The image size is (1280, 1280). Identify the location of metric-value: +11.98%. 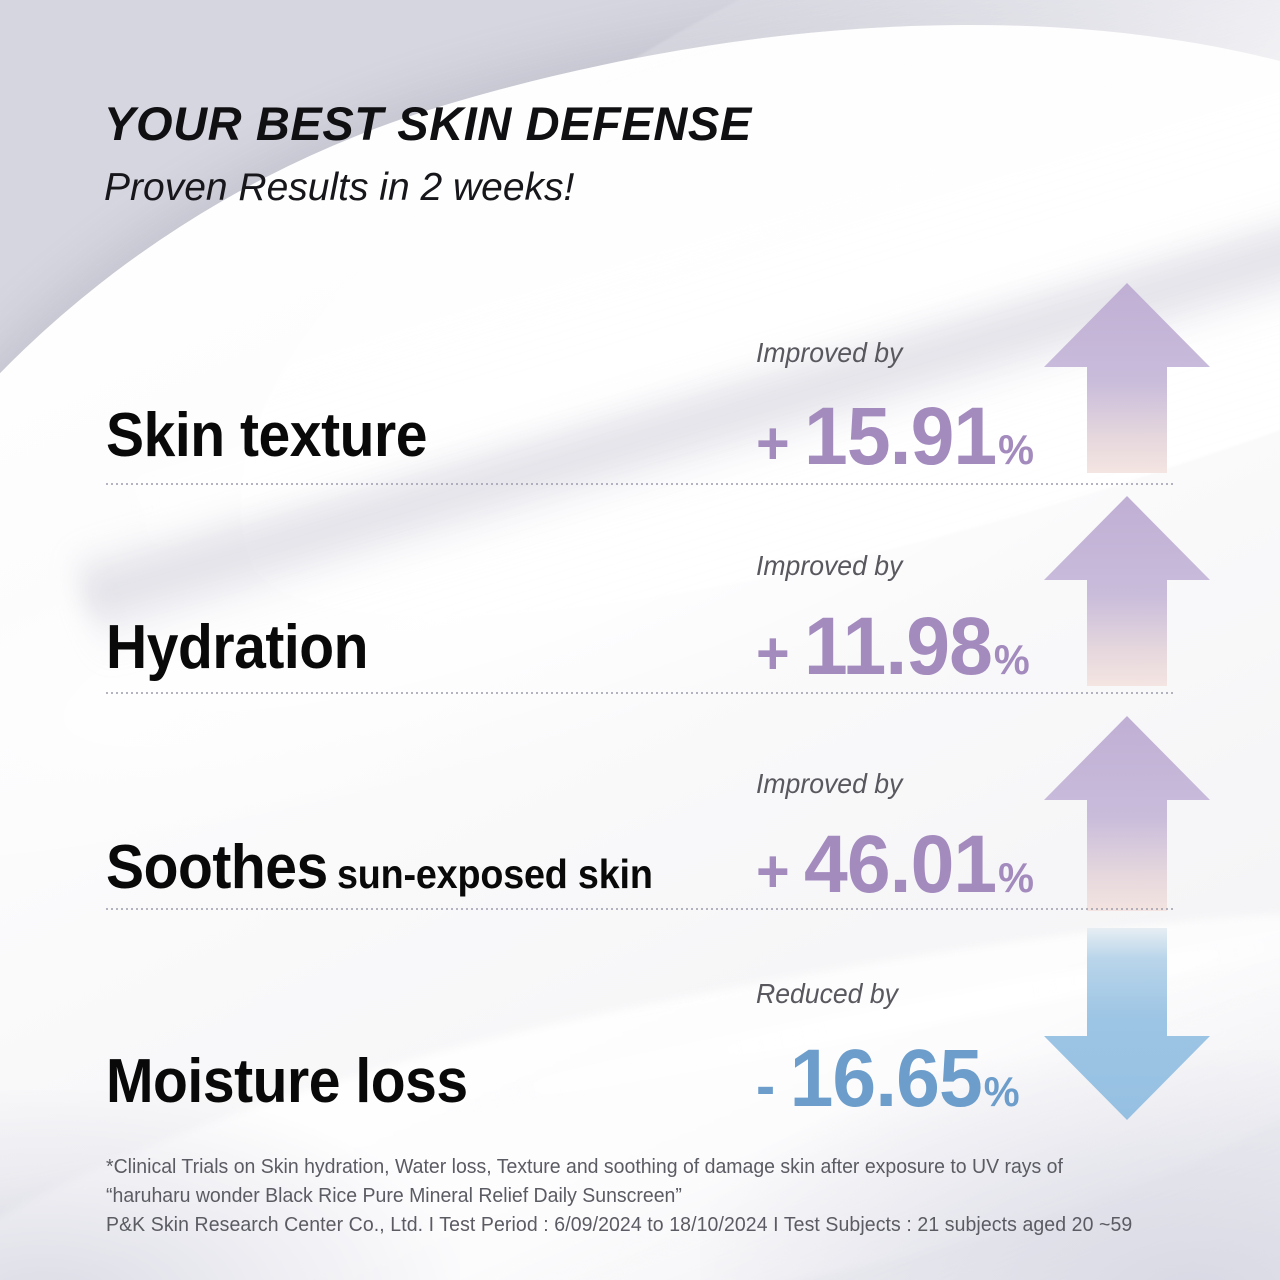
(893, 647).